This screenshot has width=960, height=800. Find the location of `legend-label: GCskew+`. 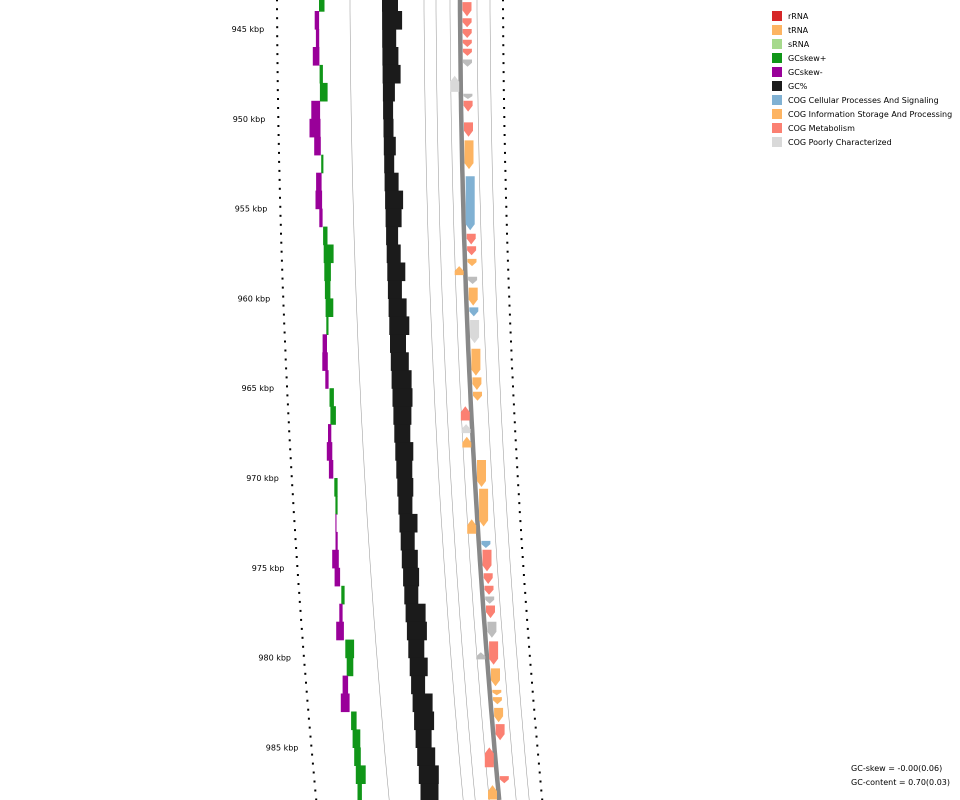

legend-label: GCskew+ is located at coordinates (807, 58).